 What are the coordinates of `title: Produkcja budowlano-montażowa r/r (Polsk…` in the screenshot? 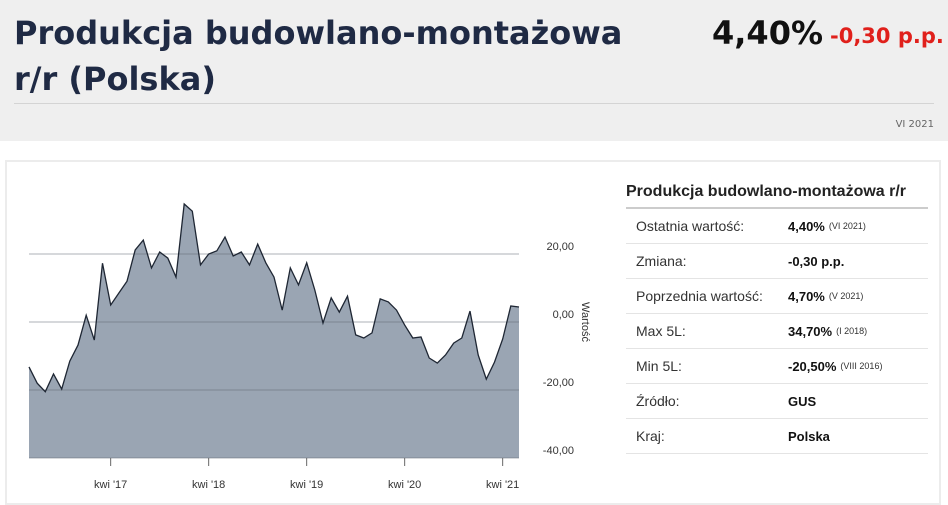 It's located at (318, 56).